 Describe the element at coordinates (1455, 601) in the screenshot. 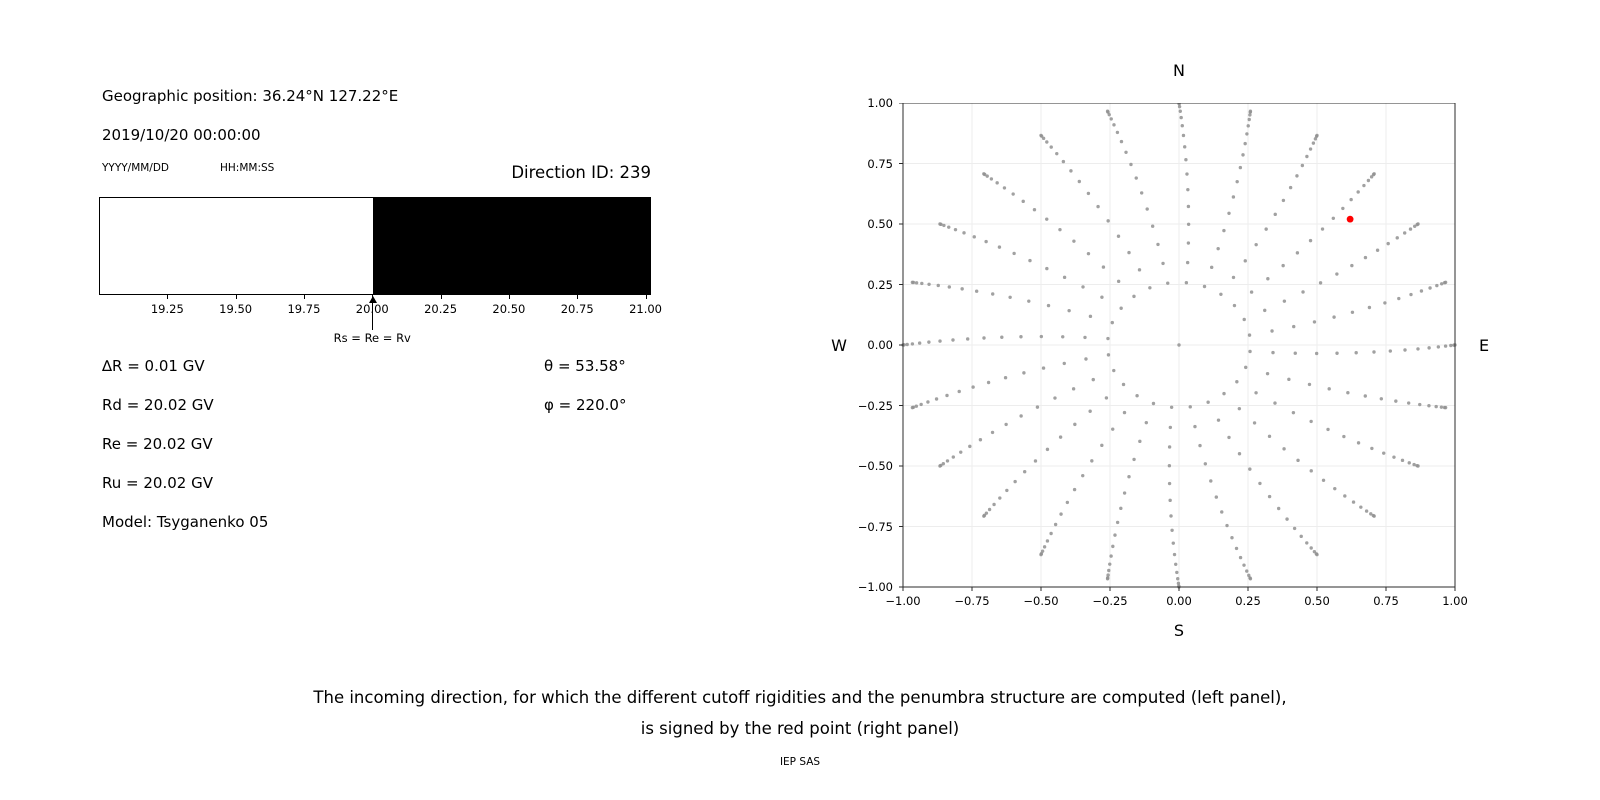

I see `x-tick-label: 1.00` at that location.